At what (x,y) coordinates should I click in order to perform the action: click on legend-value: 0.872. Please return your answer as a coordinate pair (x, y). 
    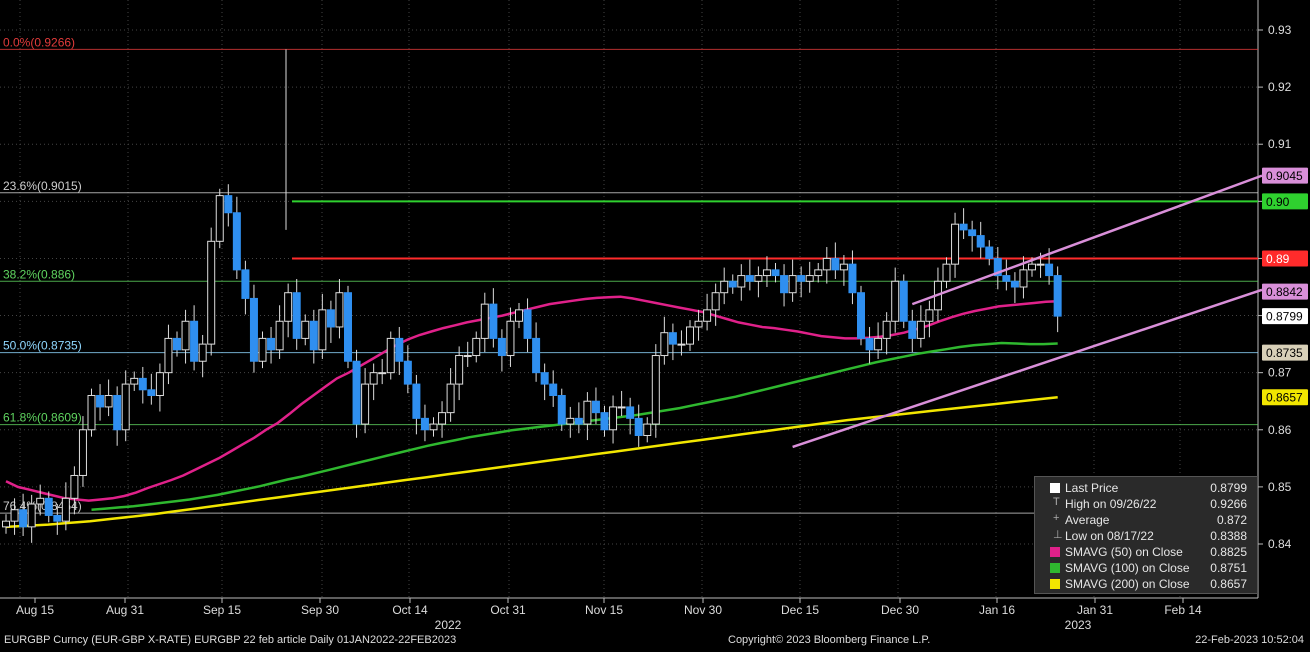
    Looking at the image, I should click on (1231, 520).